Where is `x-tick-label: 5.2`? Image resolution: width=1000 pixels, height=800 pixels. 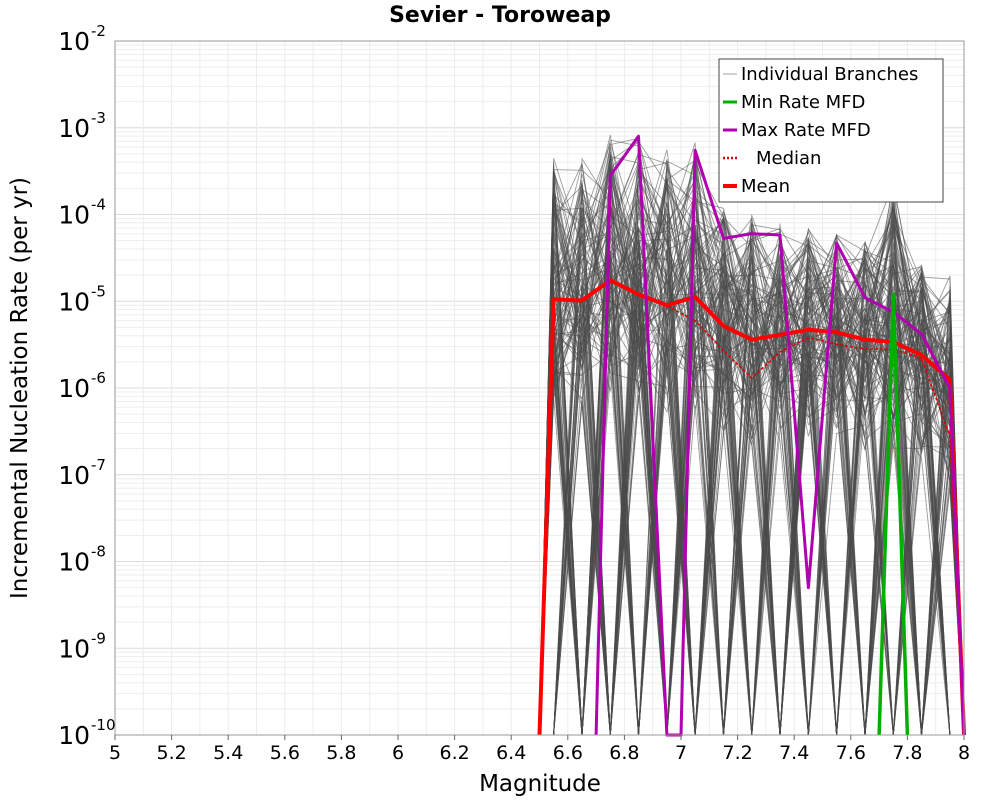
x-tick-label: 5.2 is located at coordinates (171, 753).